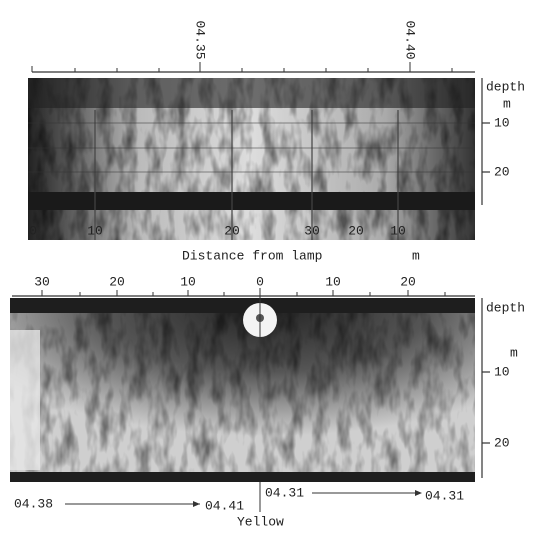  What do you see at coordinates (252, 255) in the screenshot?
I see `caption: Distance from lamp` at bounding box center [252, 255].